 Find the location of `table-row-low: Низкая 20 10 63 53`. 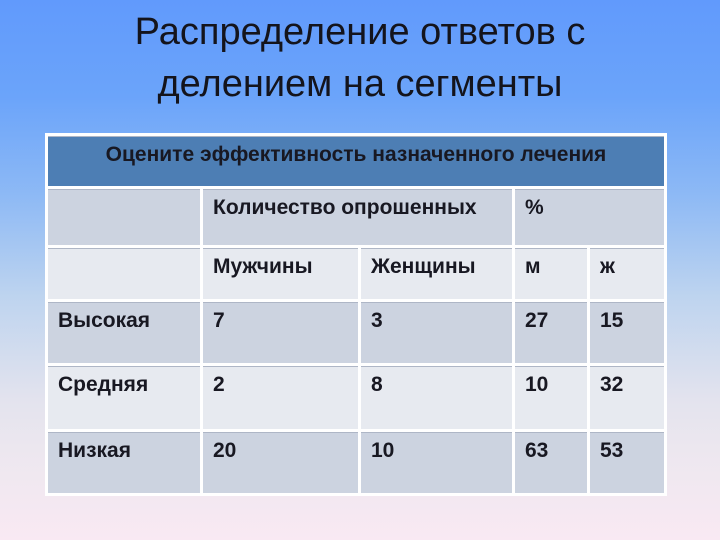

table-row-low: Низкая 20 10 63 53 is located at coordinates (356, 462).